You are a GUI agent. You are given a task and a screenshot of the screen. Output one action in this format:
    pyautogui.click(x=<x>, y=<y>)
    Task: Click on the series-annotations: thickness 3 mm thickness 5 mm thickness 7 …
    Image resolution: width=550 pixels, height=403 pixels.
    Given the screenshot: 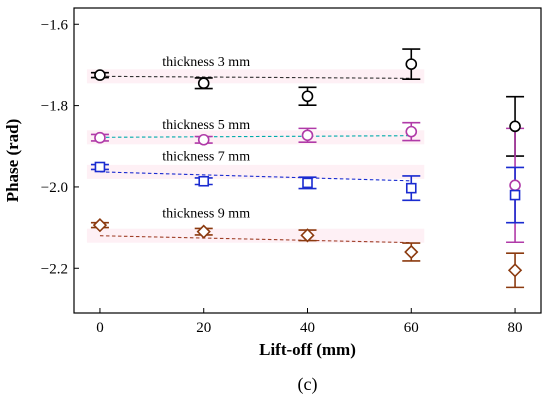 What is the action you would take?
    pyautogui.click(x=206, y=138)
    